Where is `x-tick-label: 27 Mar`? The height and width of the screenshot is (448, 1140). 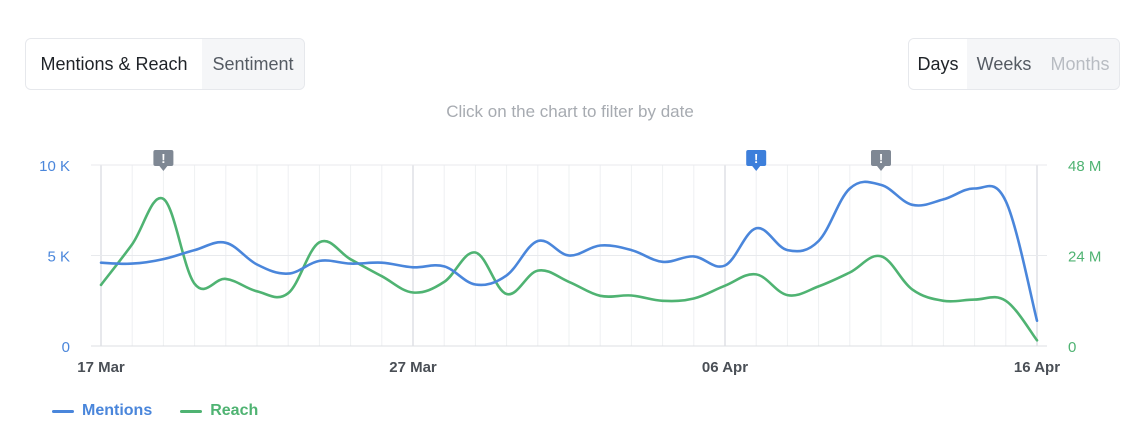 x-tick-label: 27 Mar is located at coordinates (413, 367).